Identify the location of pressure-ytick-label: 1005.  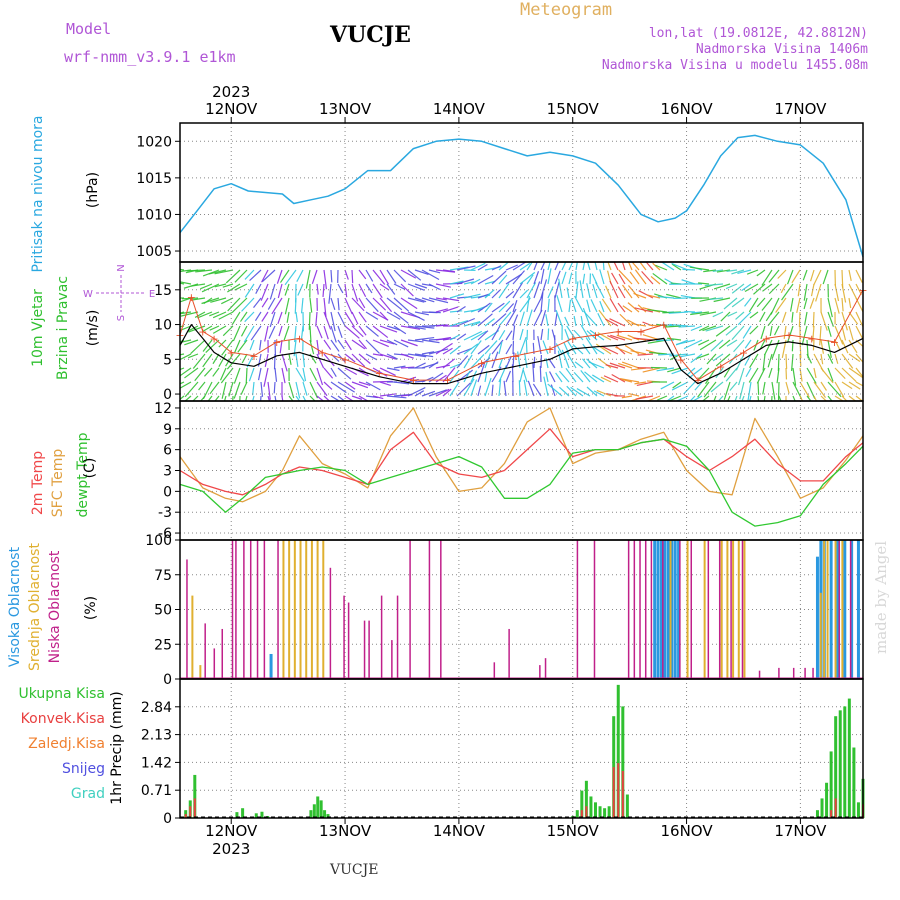
(154, 252).